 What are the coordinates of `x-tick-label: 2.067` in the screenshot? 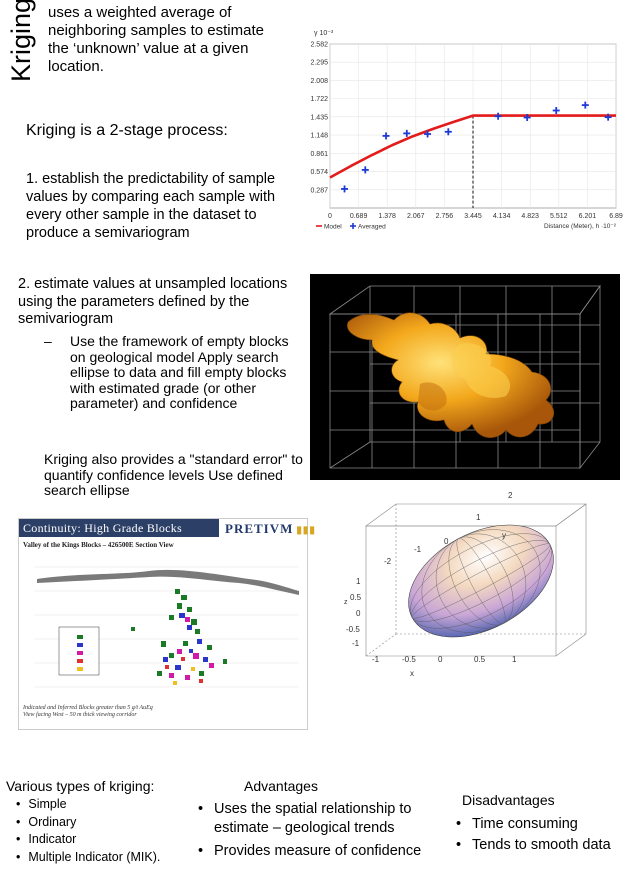 It's located at (416, 216).